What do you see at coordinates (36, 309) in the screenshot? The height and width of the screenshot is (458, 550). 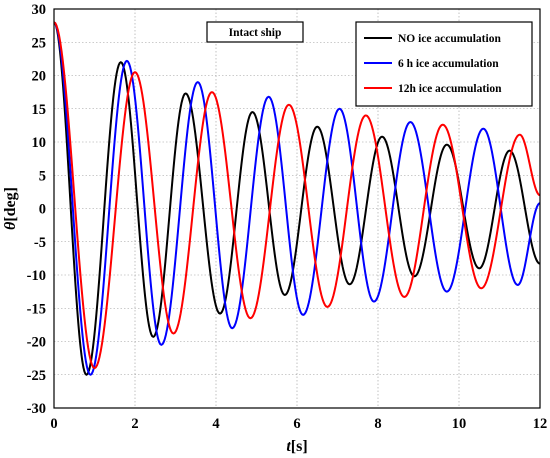 I see `y-tick-label: -15` at bounding box center [36, 309].